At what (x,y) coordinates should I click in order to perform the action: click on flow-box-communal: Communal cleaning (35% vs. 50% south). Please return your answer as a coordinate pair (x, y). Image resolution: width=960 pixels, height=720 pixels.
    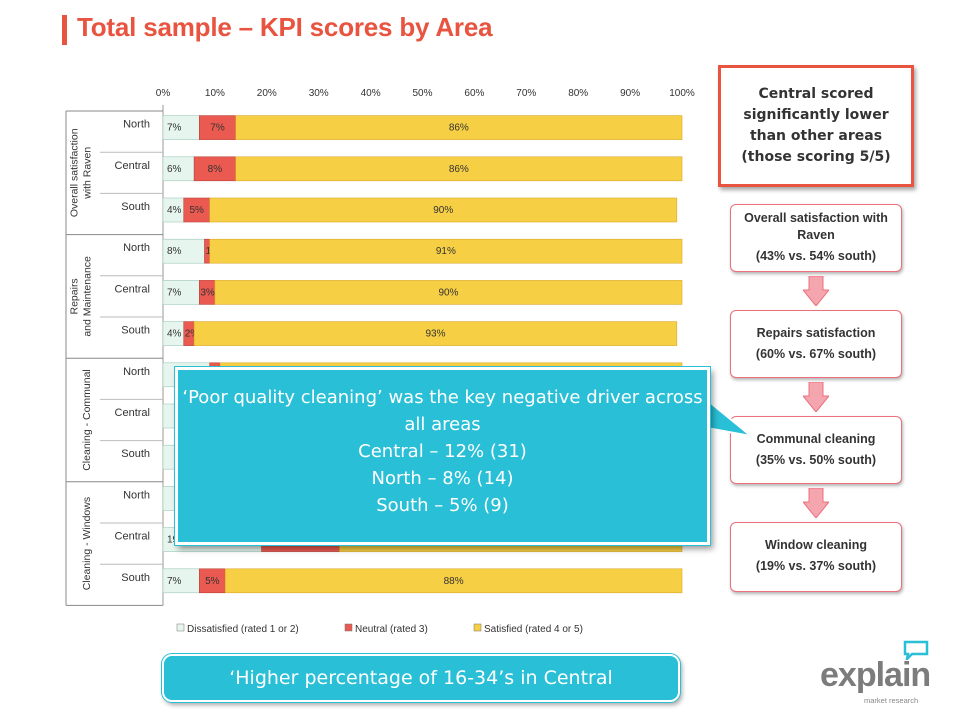
    Looking at the image, I should click on (816, 450).